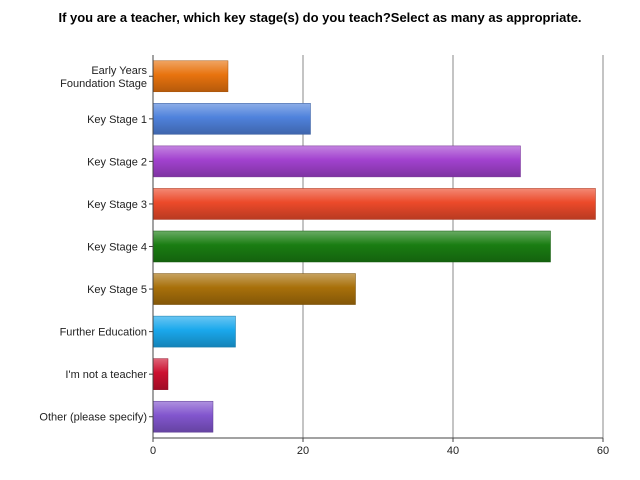 The height and width of the screenshot is (480, 640). I want to click on category-label: Early Years Foundation Stage, so click(103, 77).